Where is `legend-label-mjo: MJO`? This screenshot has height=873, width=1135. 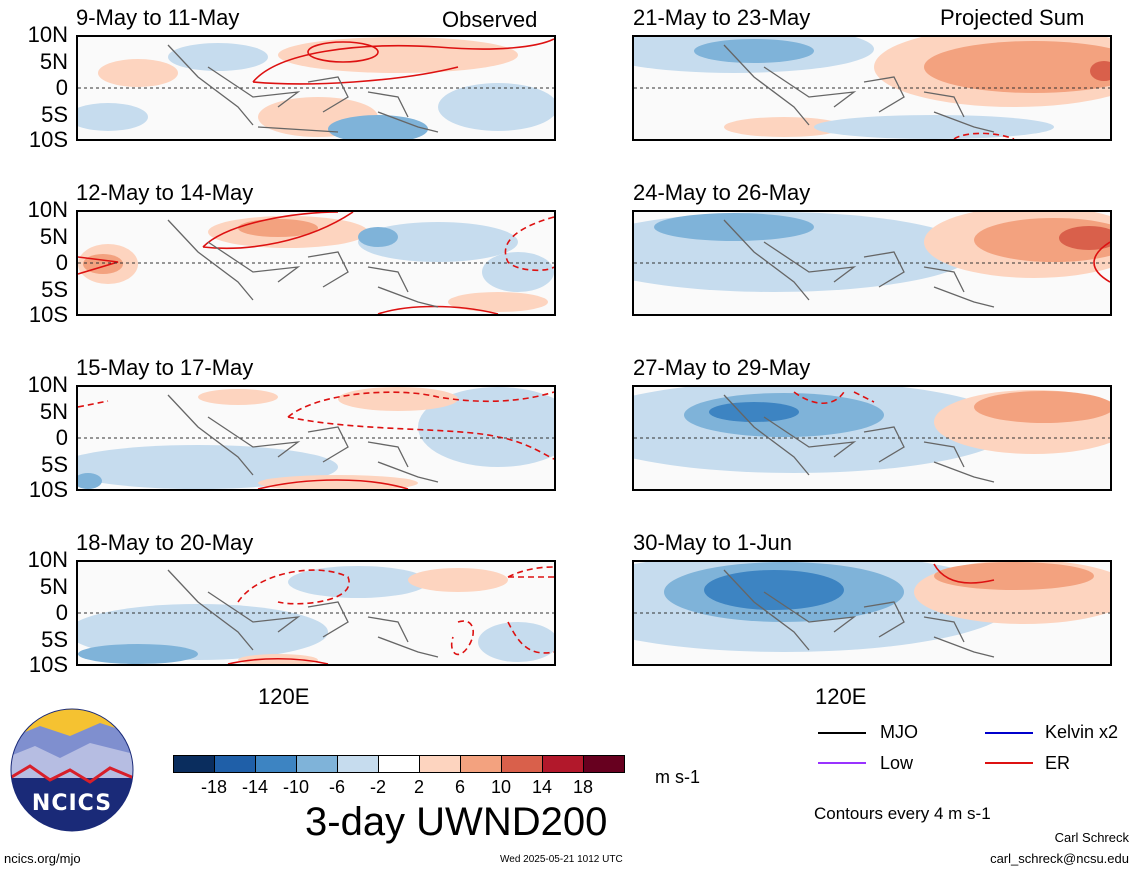
legend-label-mjo: MJO is located at coordinates (899, 732).